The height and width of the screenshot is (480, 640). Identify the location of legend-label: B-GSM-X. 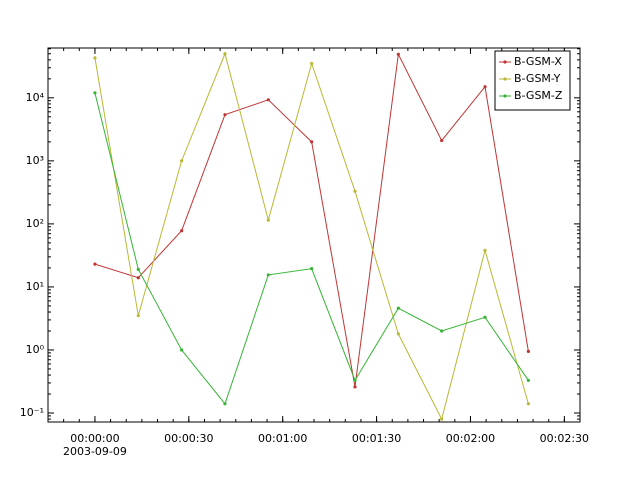
(538, 61).